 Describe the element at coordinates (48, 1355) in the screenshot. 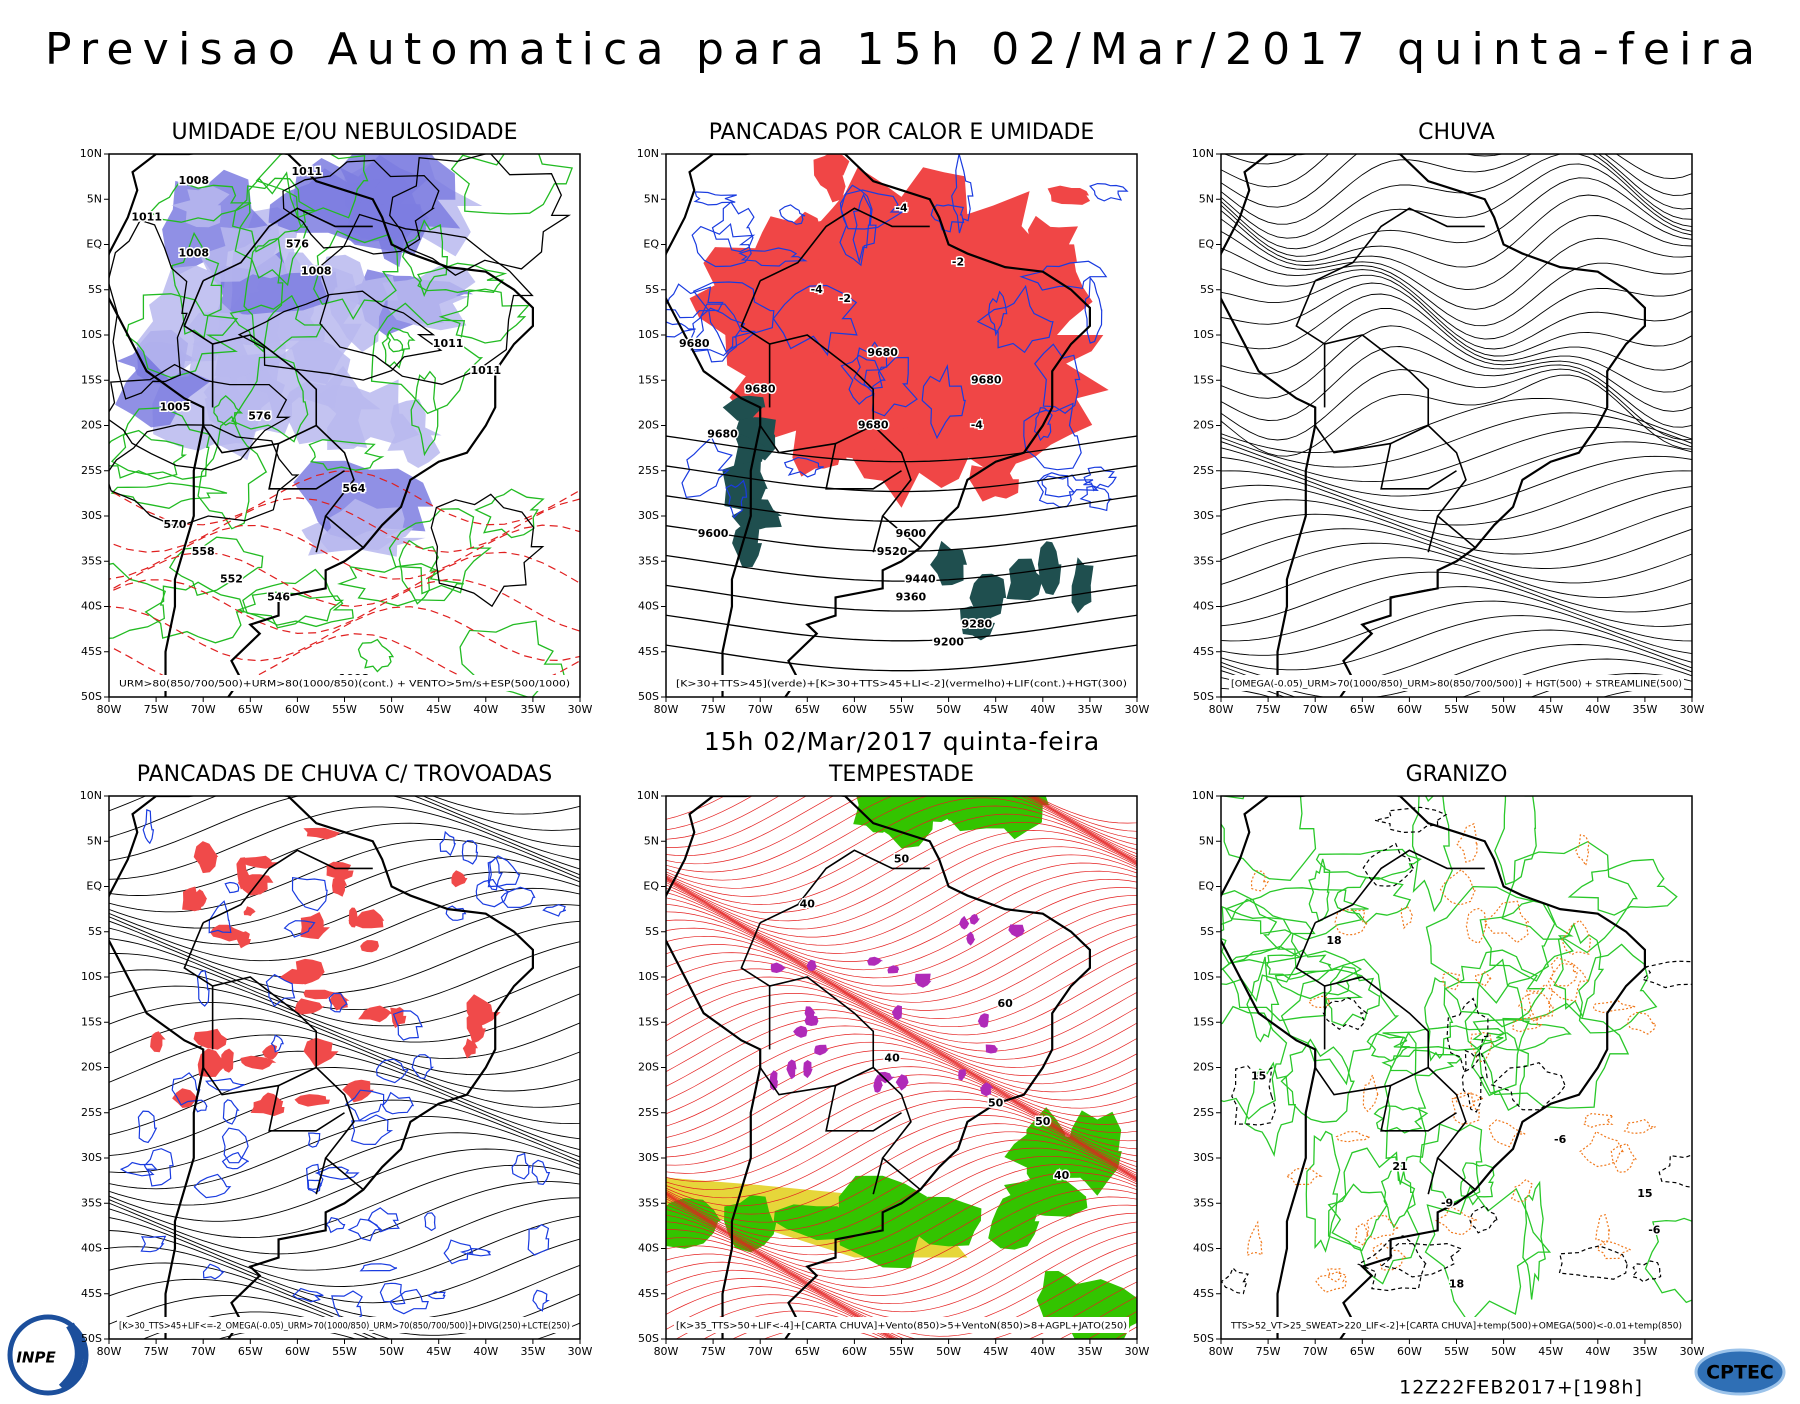

I see `inpe-logo: INPE` at that location.